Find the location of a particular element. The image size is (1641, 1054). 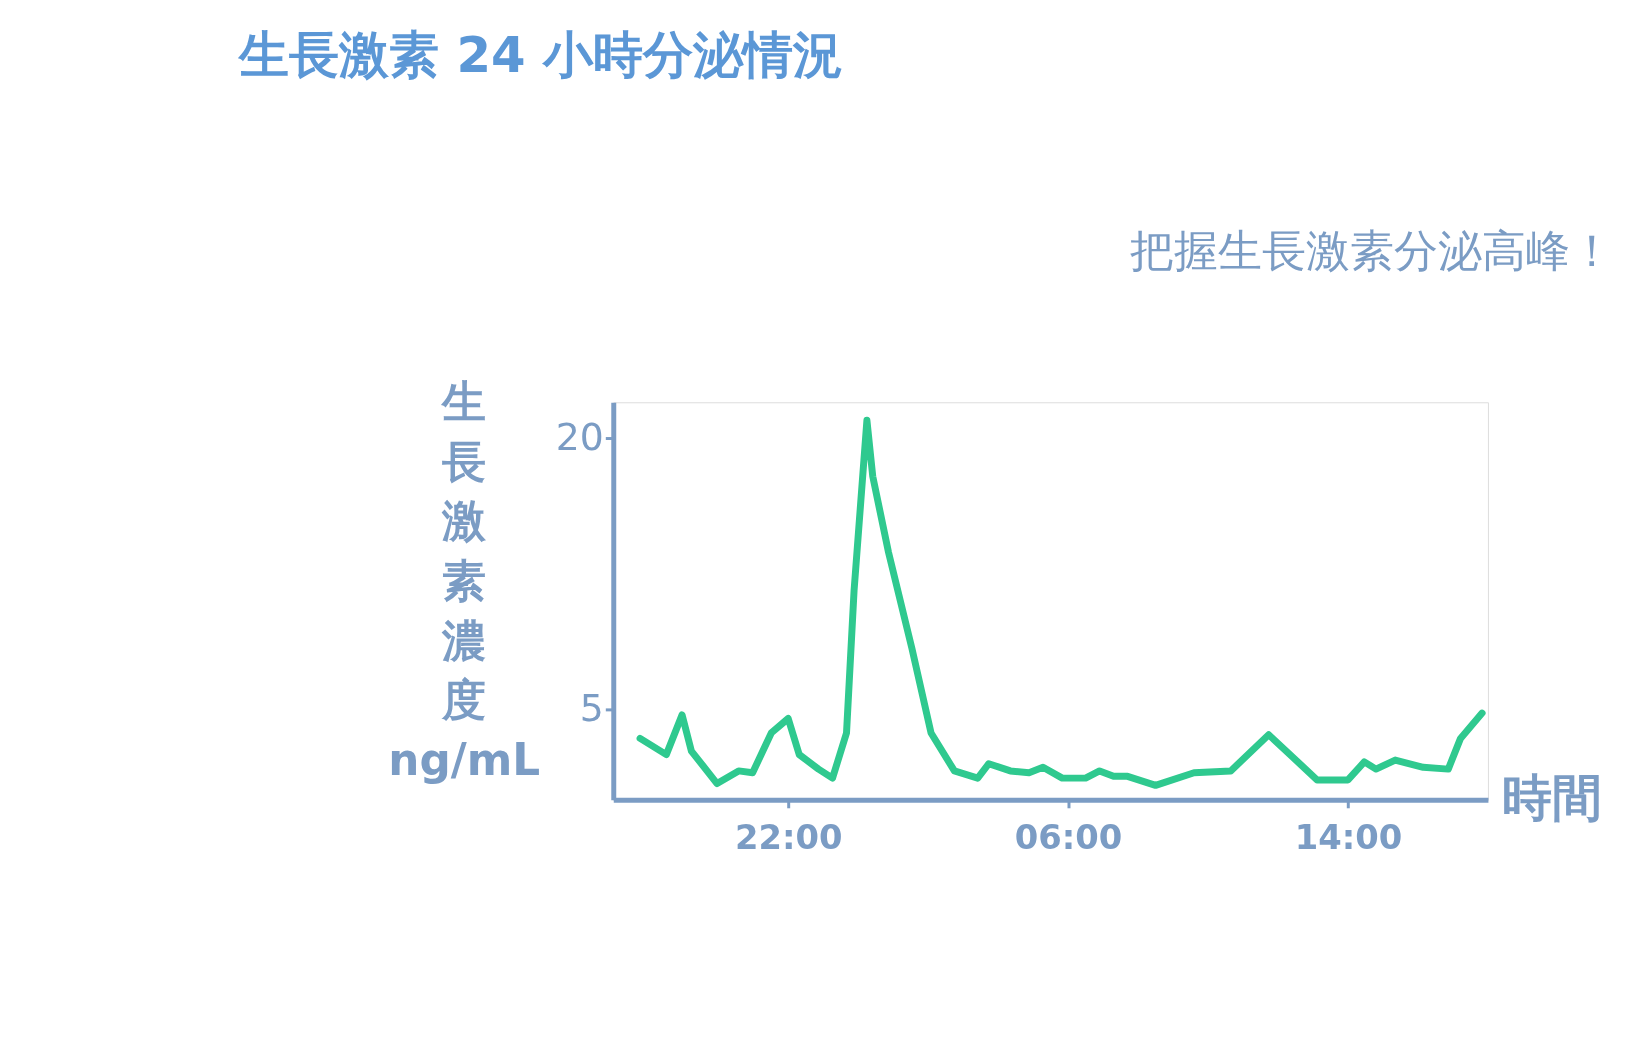

x-tick-label: 14:00 is located at coordinates (1348, 838).